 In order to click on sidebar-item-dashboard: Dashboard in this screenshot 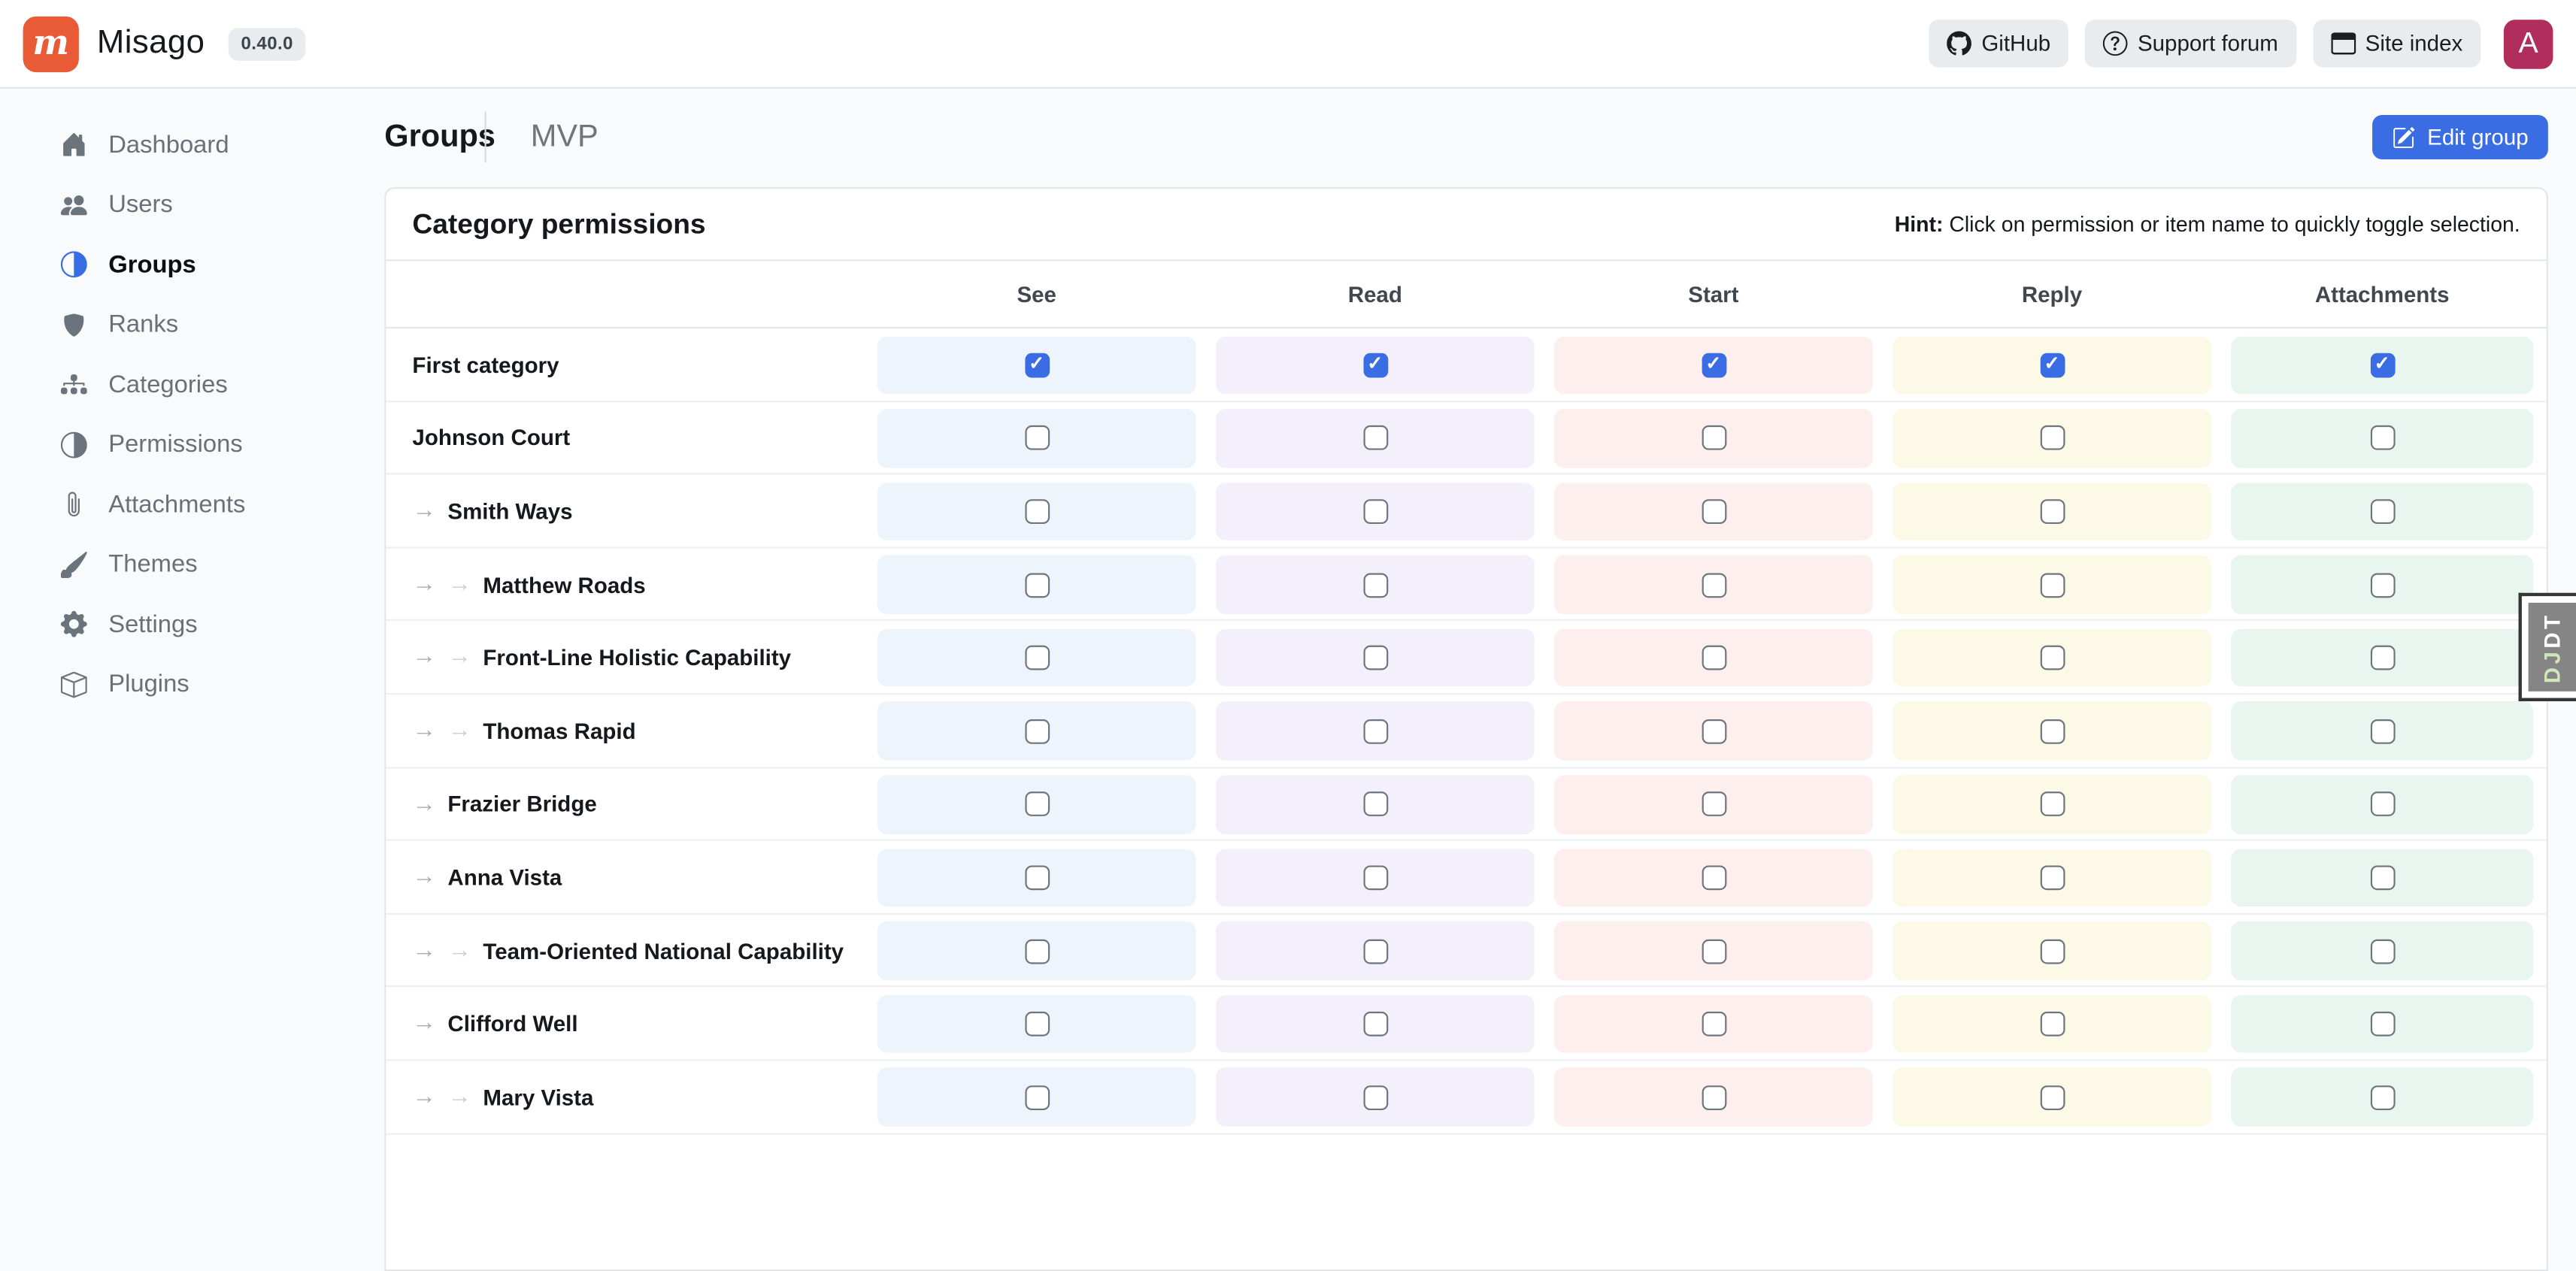, I will do `click(192, 145)`.